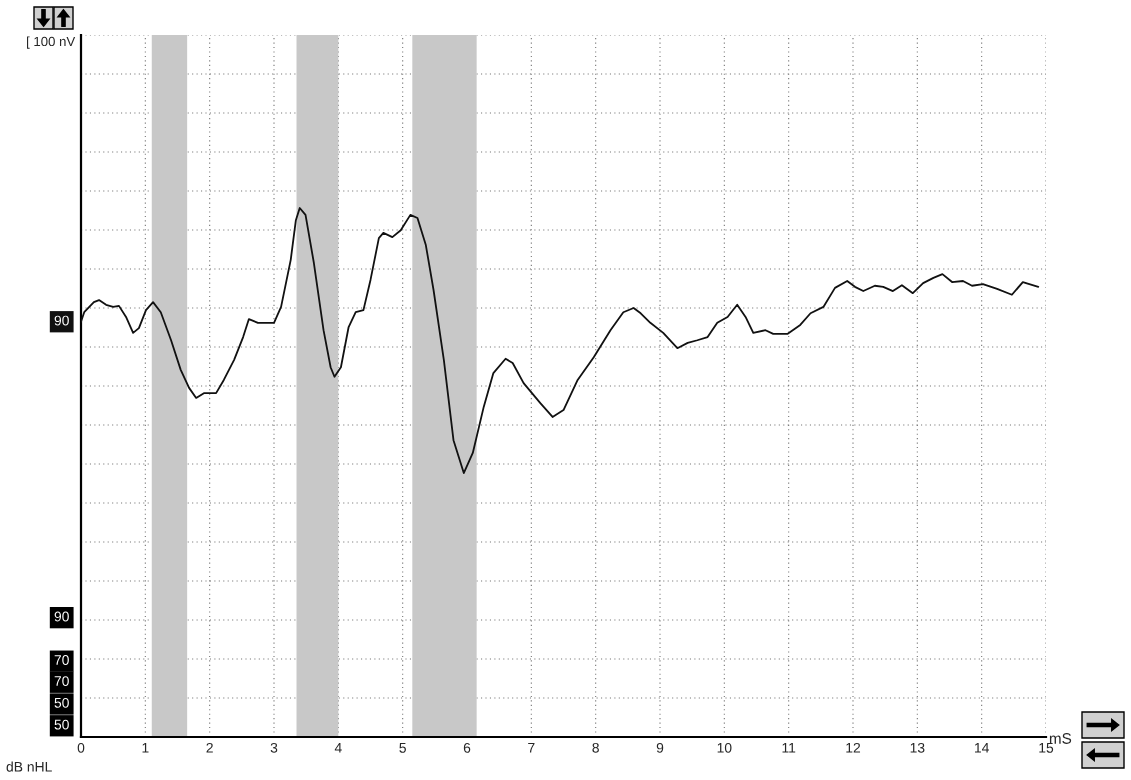 This screenshot has height=780, width=1131. What do you see at coordinates (531, 748) in the screenshot?
I see `x-tick-label: 7` at bounding box center [531, 748].